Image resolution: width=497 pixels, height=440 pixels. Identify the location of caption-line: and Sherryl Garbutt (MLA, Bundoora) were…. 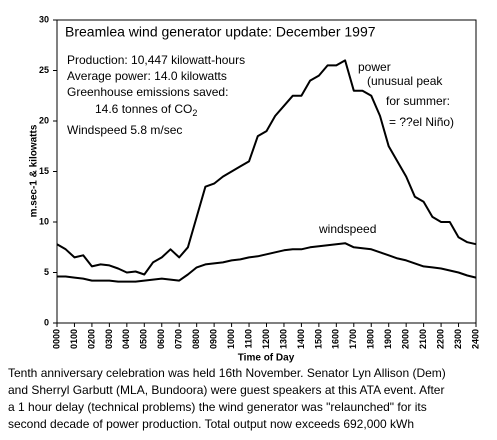
(226, 390).